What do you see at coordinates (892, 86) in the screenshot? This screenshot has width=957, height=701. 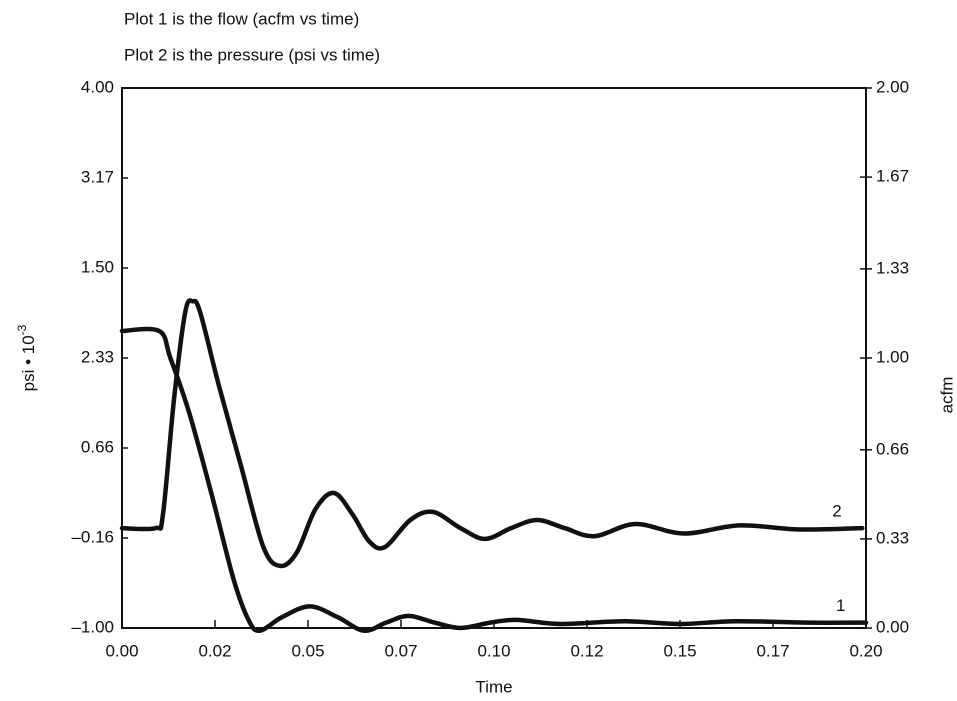 I see `y2-tick-label: 2.00` at bounding box center [892, 86].